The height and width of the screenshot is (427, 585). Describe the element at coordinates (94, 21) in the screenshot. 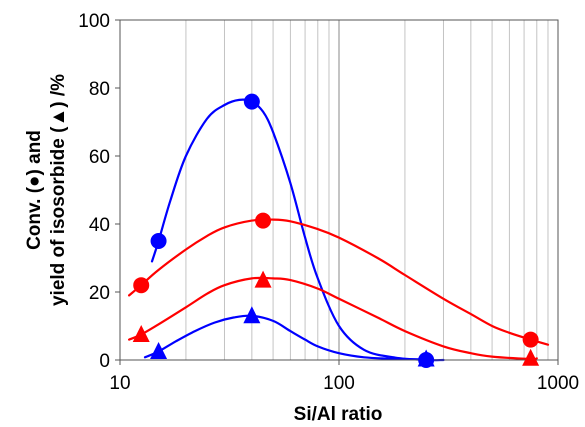

I see `y-tick-label: 100` at that location.